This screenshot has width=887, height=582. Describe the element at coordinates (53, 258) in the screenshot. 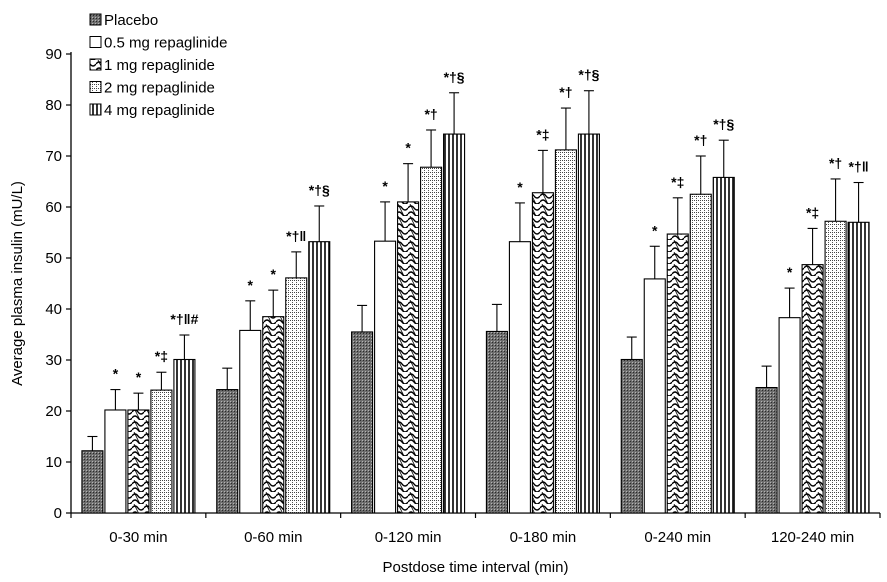

I see `y-tick-label: 50` at that location.